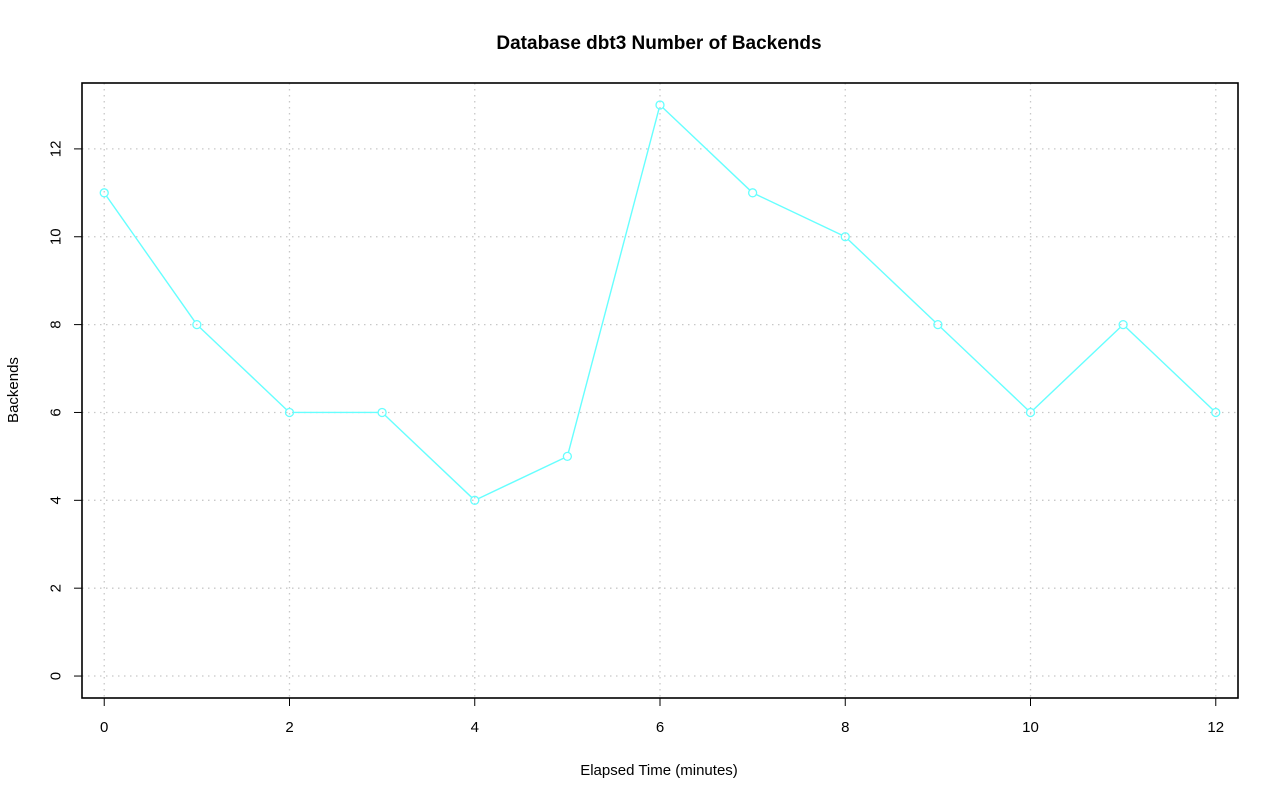 This screenshot has height=801, width=1280. What do you see at coordinates (658, 43) in the screenshot?
I see `chart-title: Database dbt3 Number of Backends` at bounding box center [658, 43].